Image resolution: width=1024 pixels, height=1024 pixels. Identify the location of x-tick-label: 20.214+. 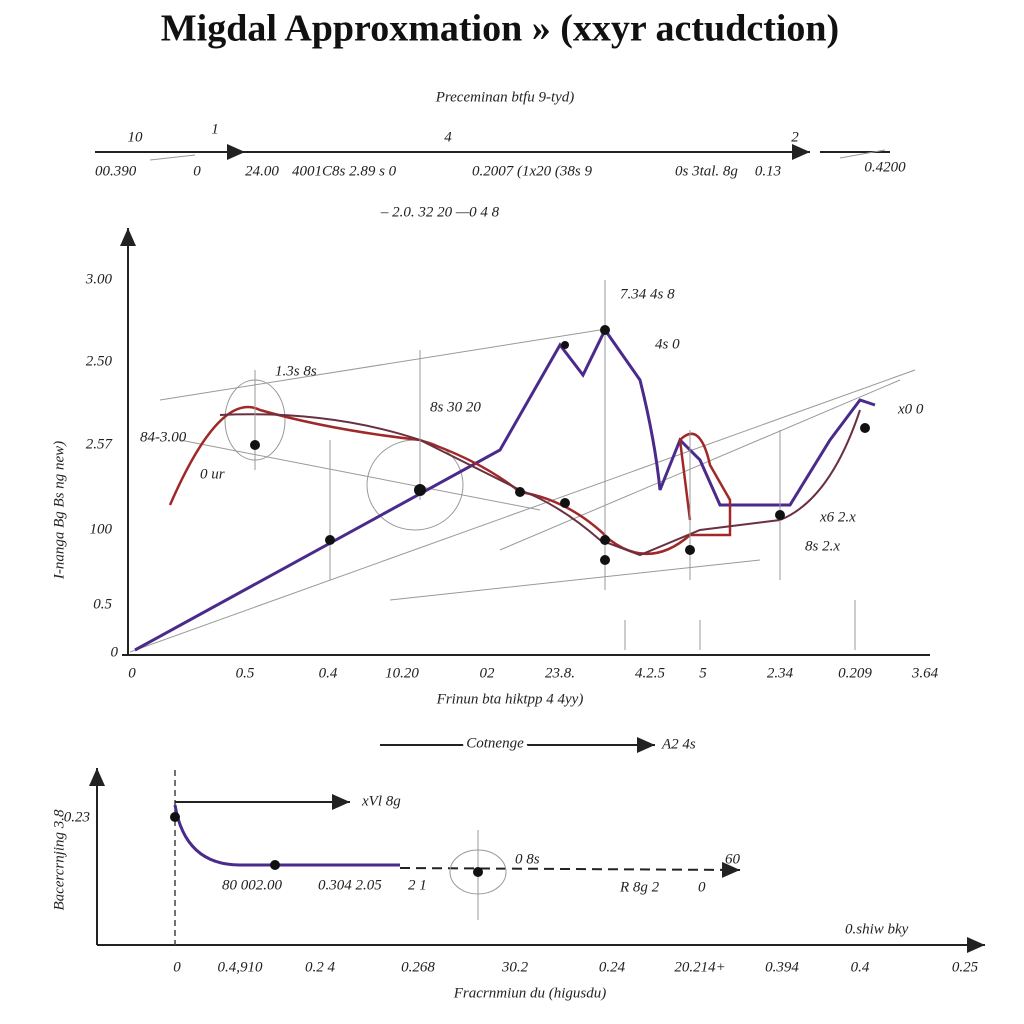
(699, 967).